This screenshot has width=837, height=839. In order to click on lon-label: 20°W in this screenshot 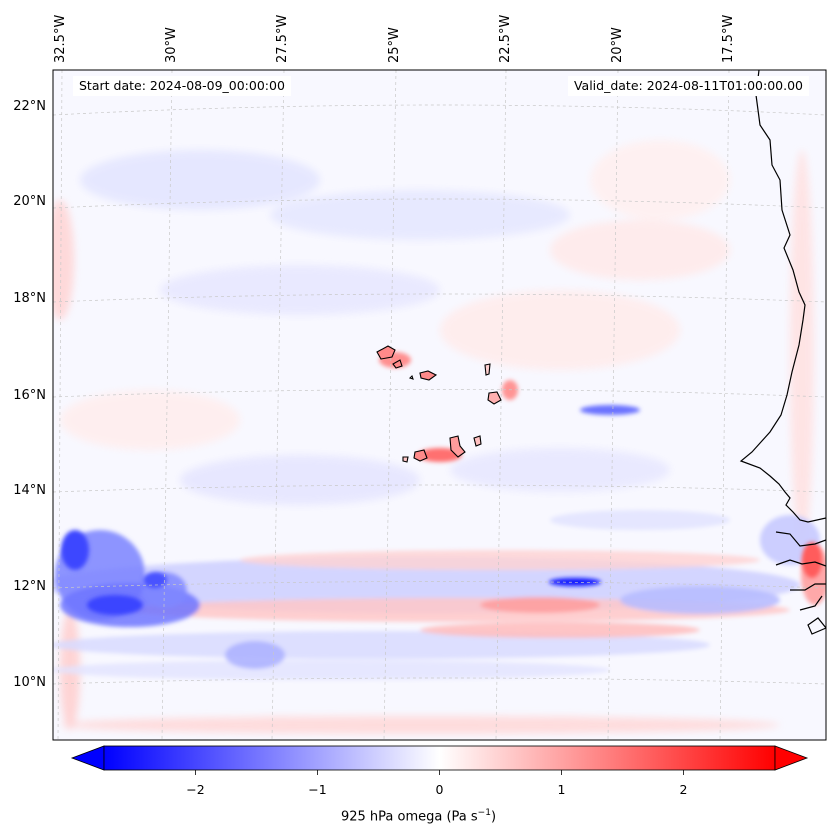, I will do `click(617, 45)`.